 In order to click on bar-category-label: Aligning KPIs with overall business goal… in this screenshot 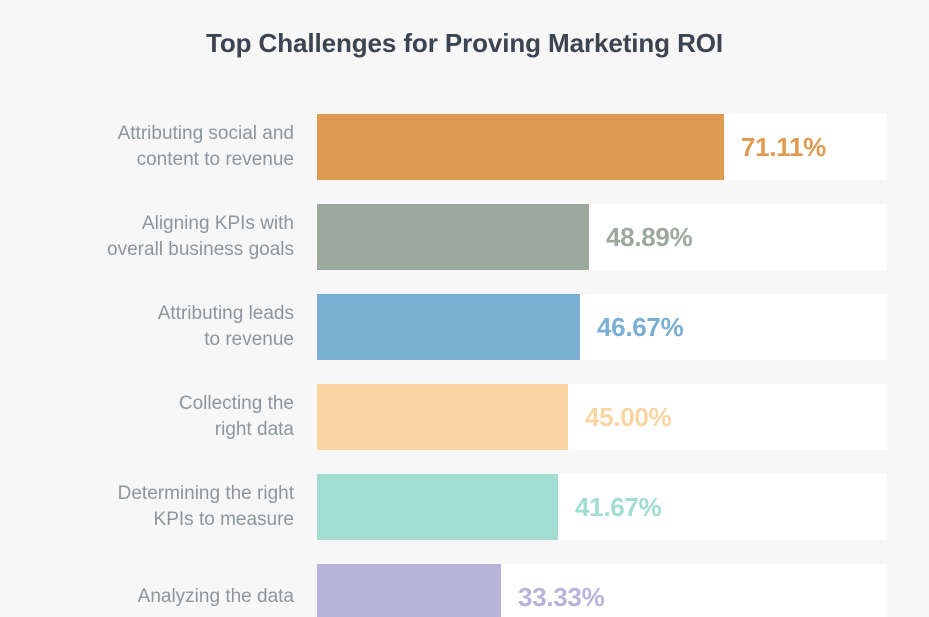, I will do `click(200, 236)`.